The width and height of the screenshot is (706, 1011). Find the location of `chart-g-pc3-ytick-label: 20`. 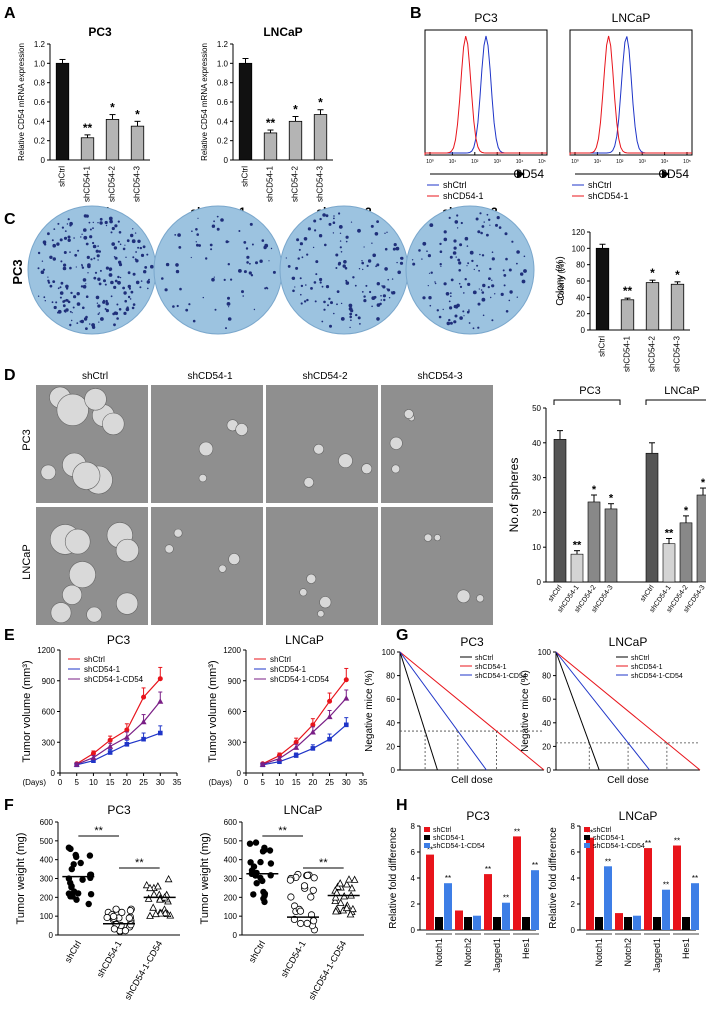

chart-g-pc3-ytick-label: 20 is located at coordinates (390, 746).